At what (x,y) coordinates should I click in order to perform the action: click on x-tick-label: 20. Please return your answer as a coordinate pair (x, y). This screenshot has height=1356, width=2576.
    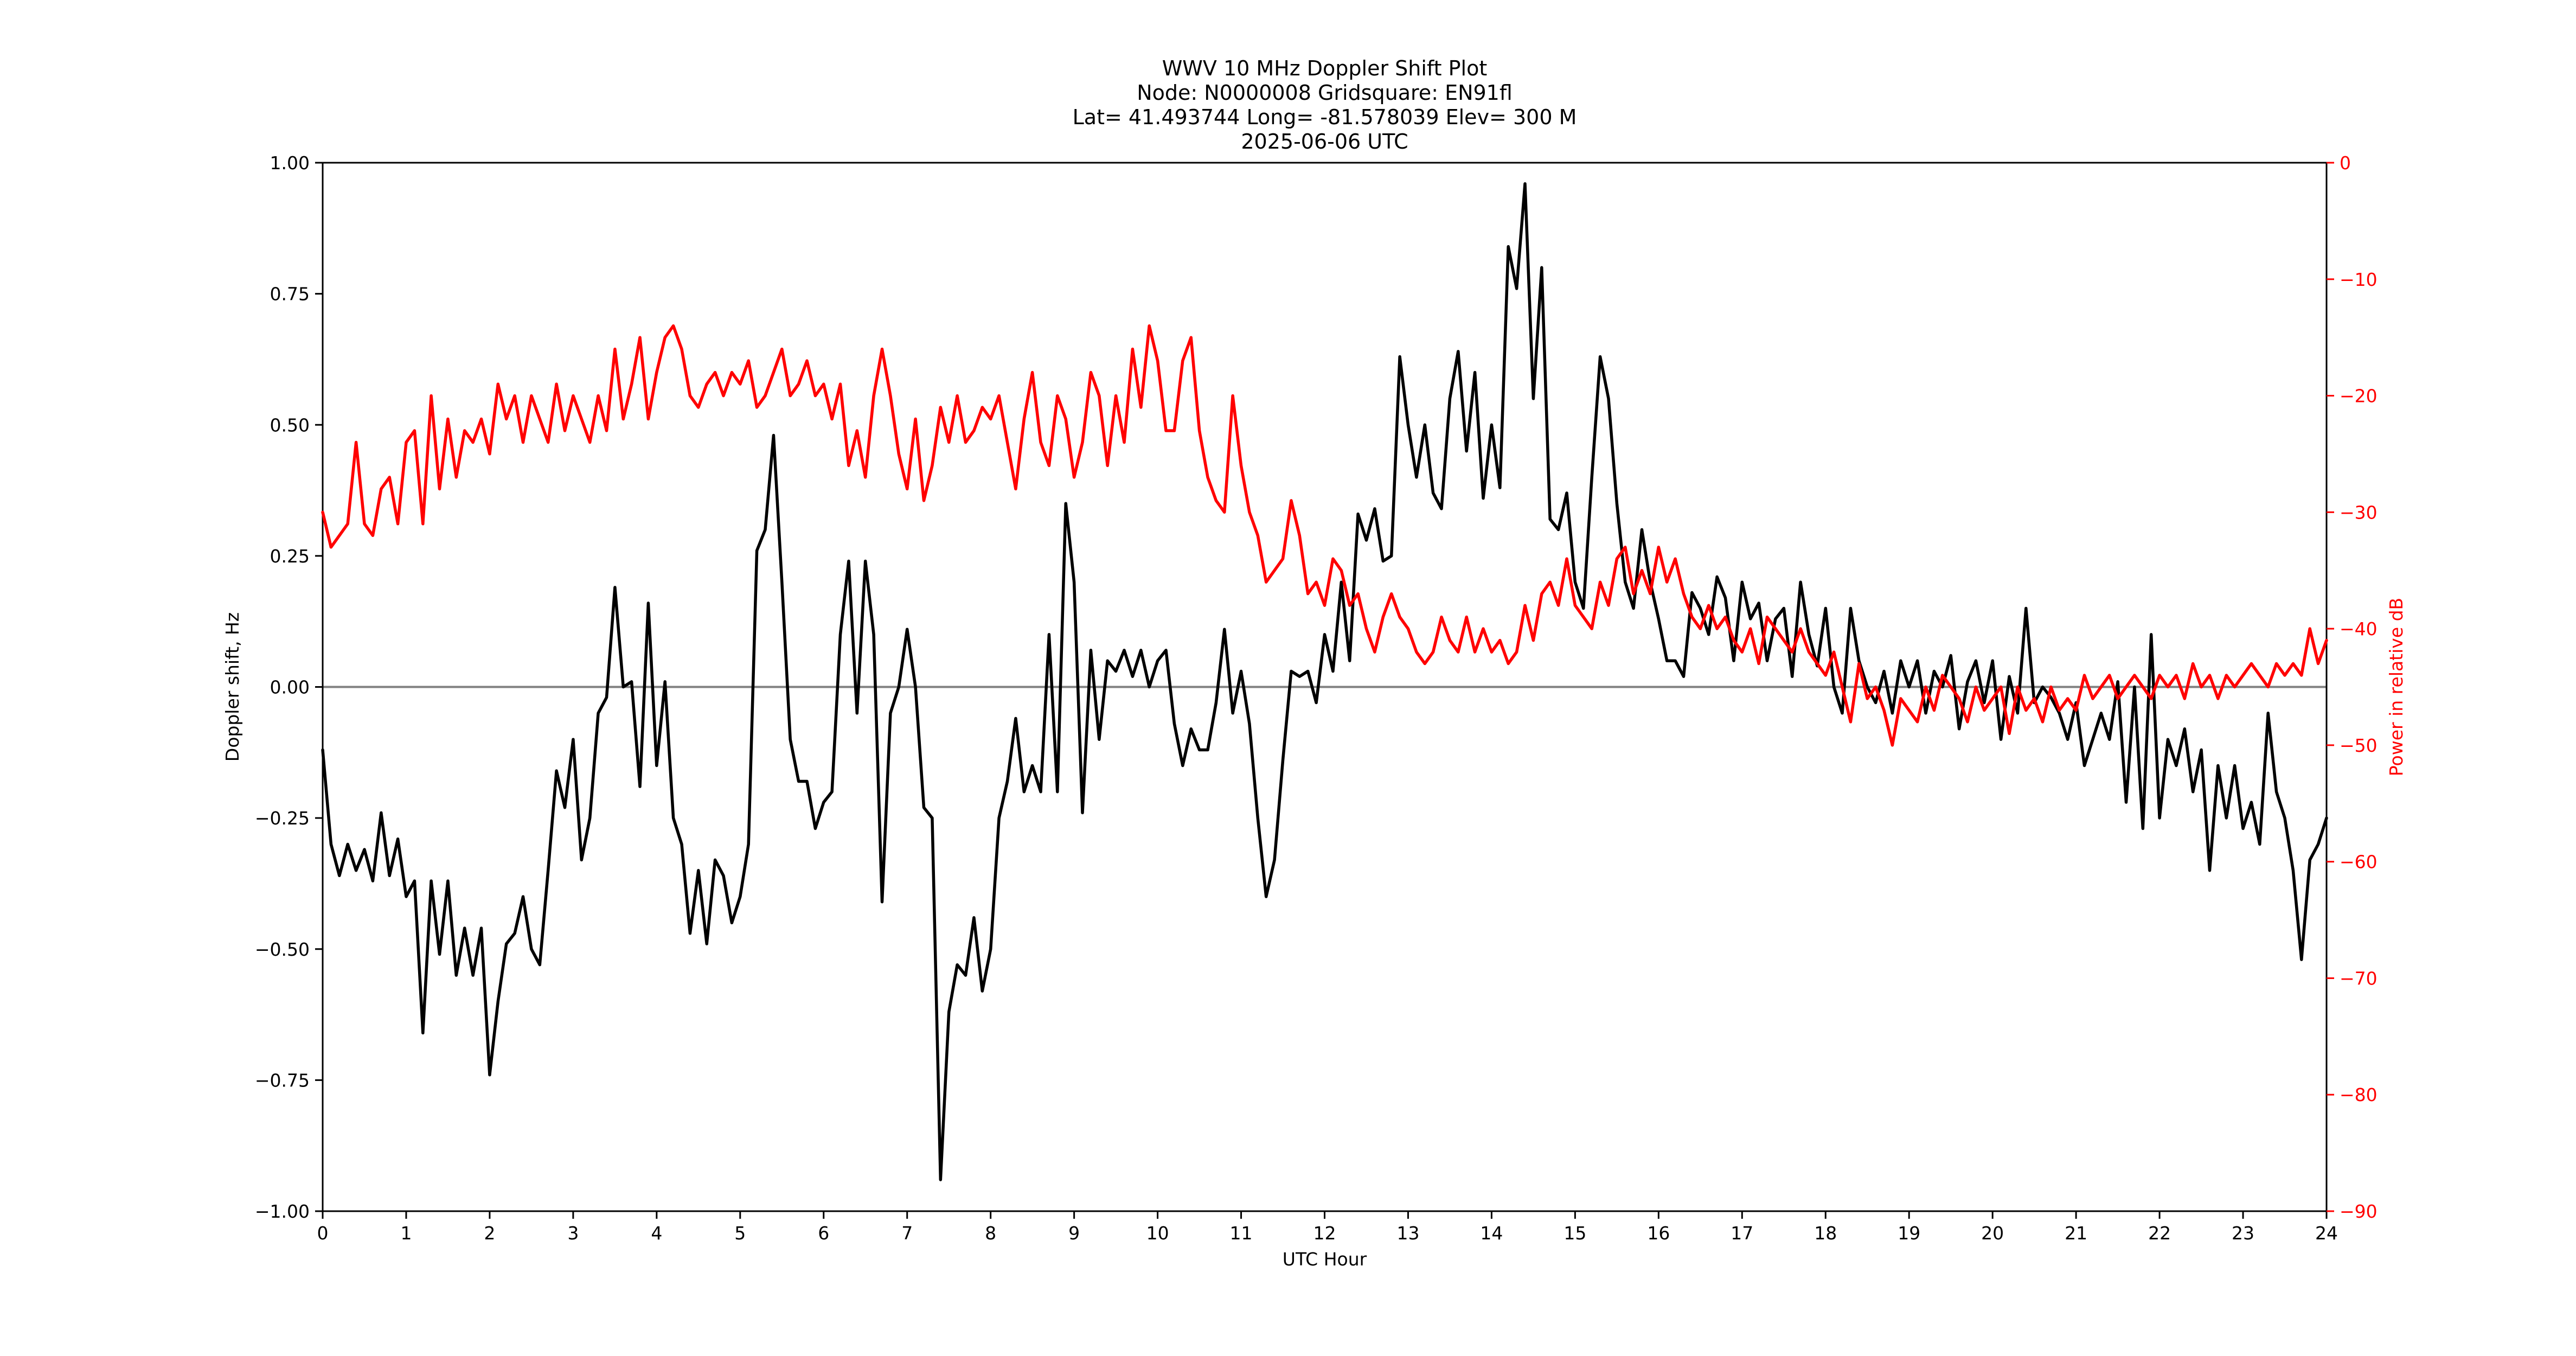
    Looking at the image, I should click on (1992, 1233).